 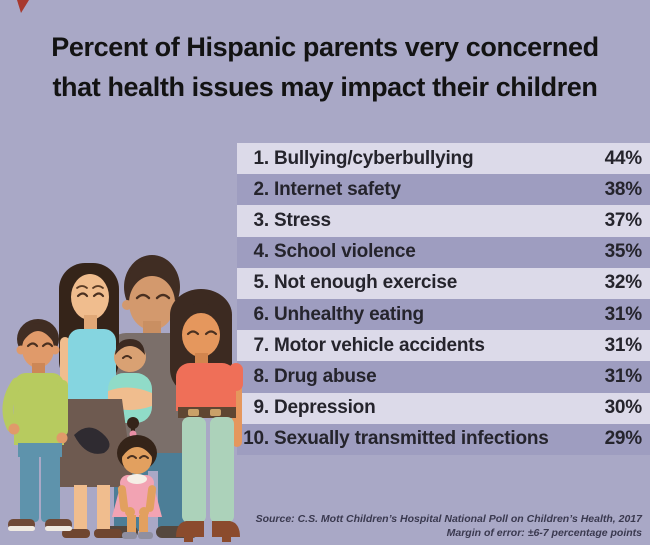 What do you see at coordinates (379, 345) in the screenshot?
I see `concern-label: Motor vehicle accidents` at bounding box center [379, 345].